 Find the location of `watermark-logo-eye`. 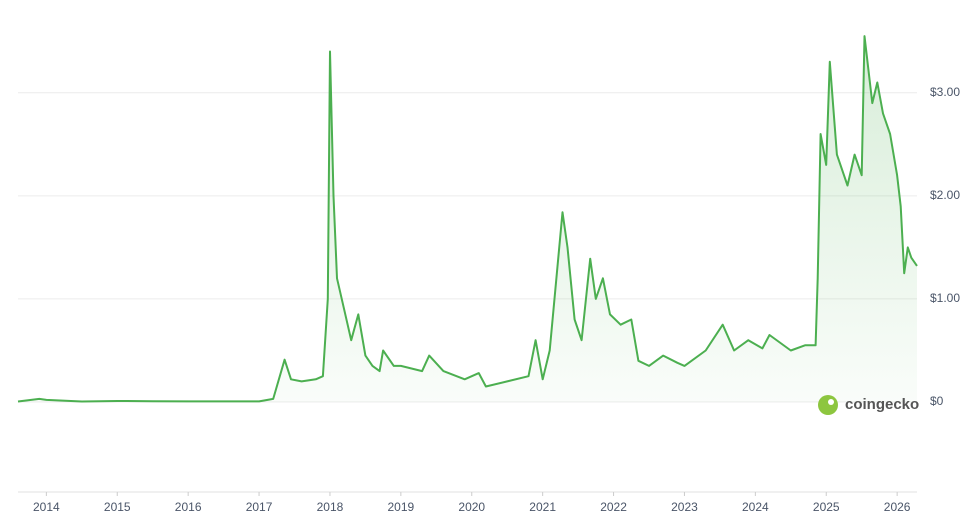

watermark-logo-eye is located at coordinates (831, 402).